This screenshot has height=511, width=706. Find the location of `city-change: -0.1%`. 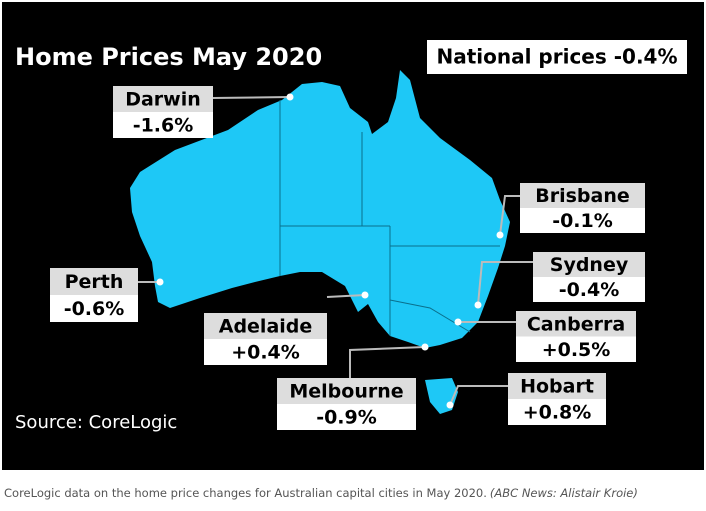

city-change: -0.1% is located at coordinates (582, 221).